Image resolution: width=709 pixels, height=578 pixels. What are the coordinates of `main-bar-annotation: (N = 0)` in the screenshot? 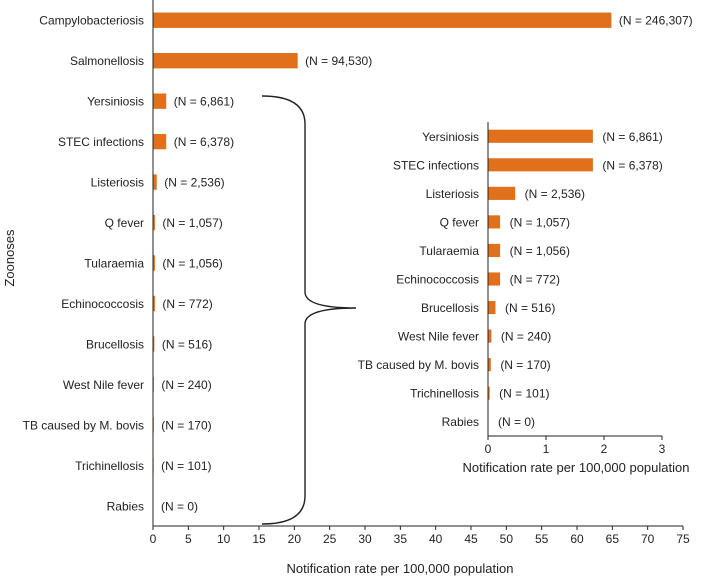 It's located at (179, 506).